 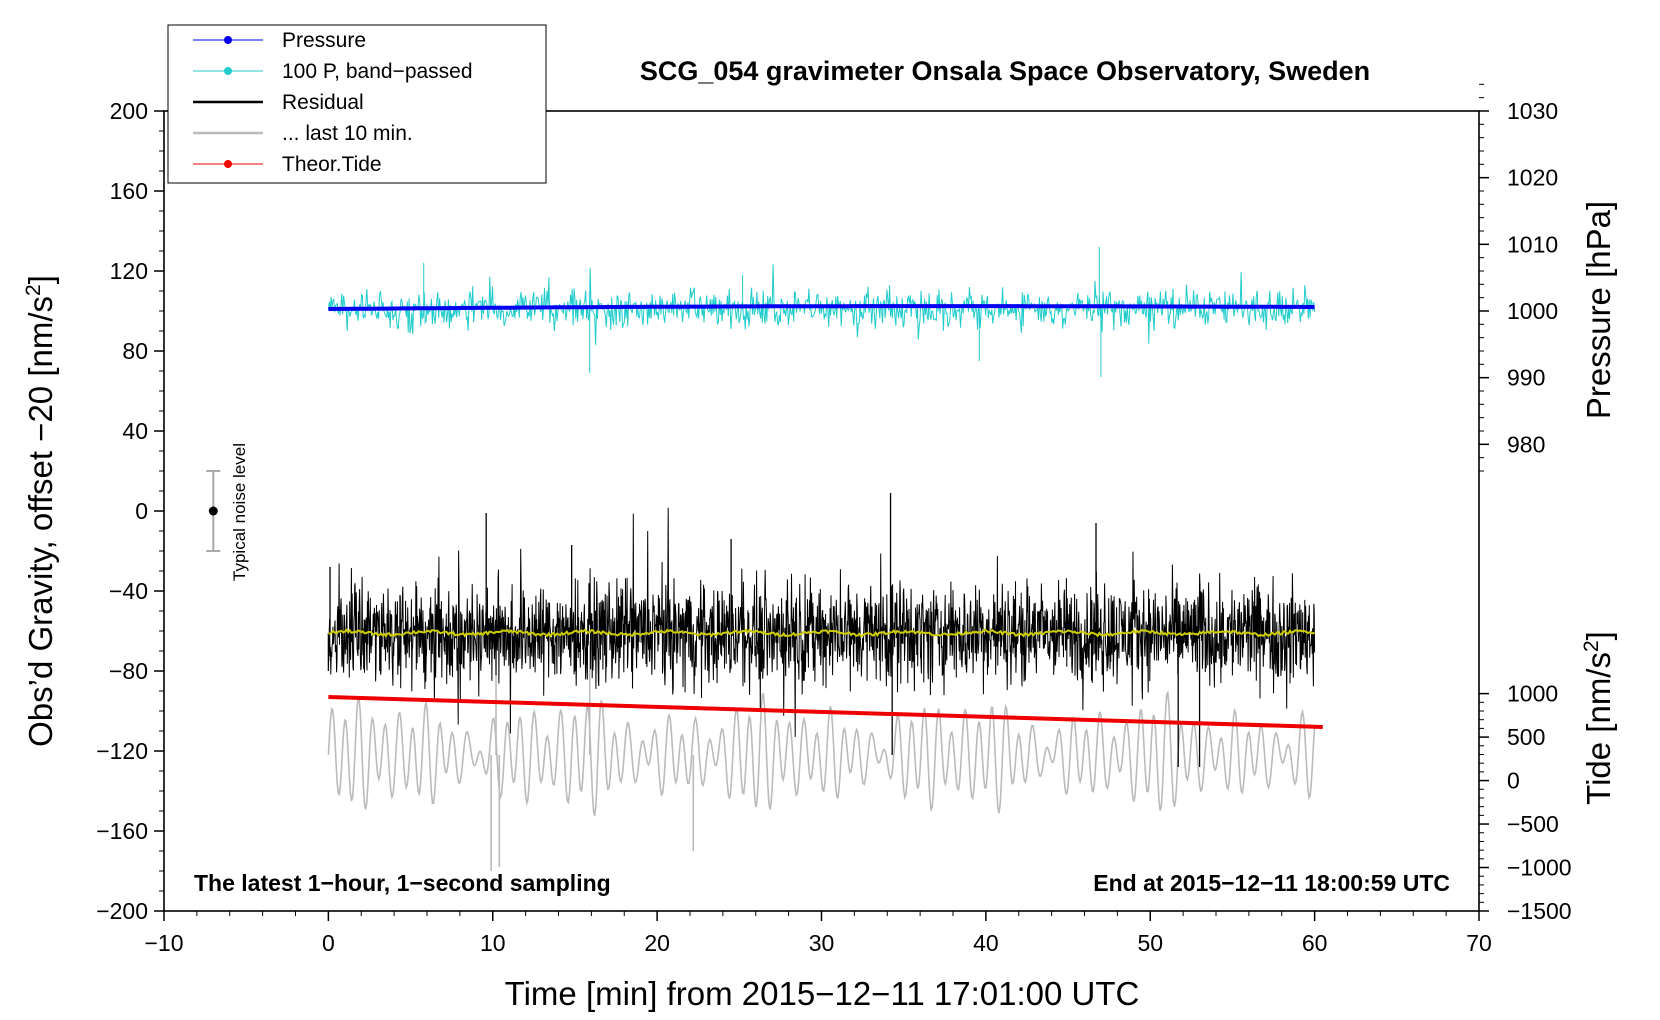 What do you see at coordinates (122, 911) in the screenshot?
I see `y-tick-label: −200` at bounding box center [122, 911].